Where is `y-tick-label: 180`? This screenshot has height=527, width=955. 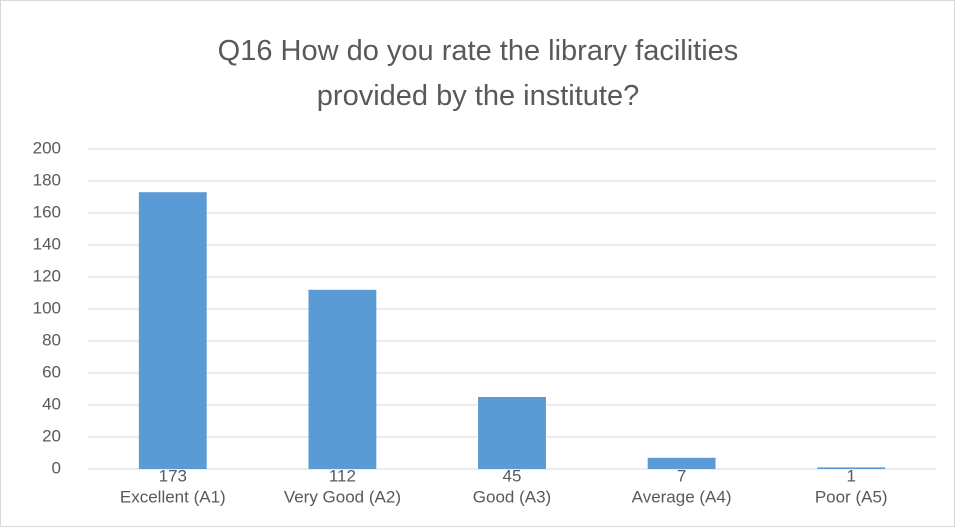 y-tick-label: 180 is located at coordinates (47, 179).